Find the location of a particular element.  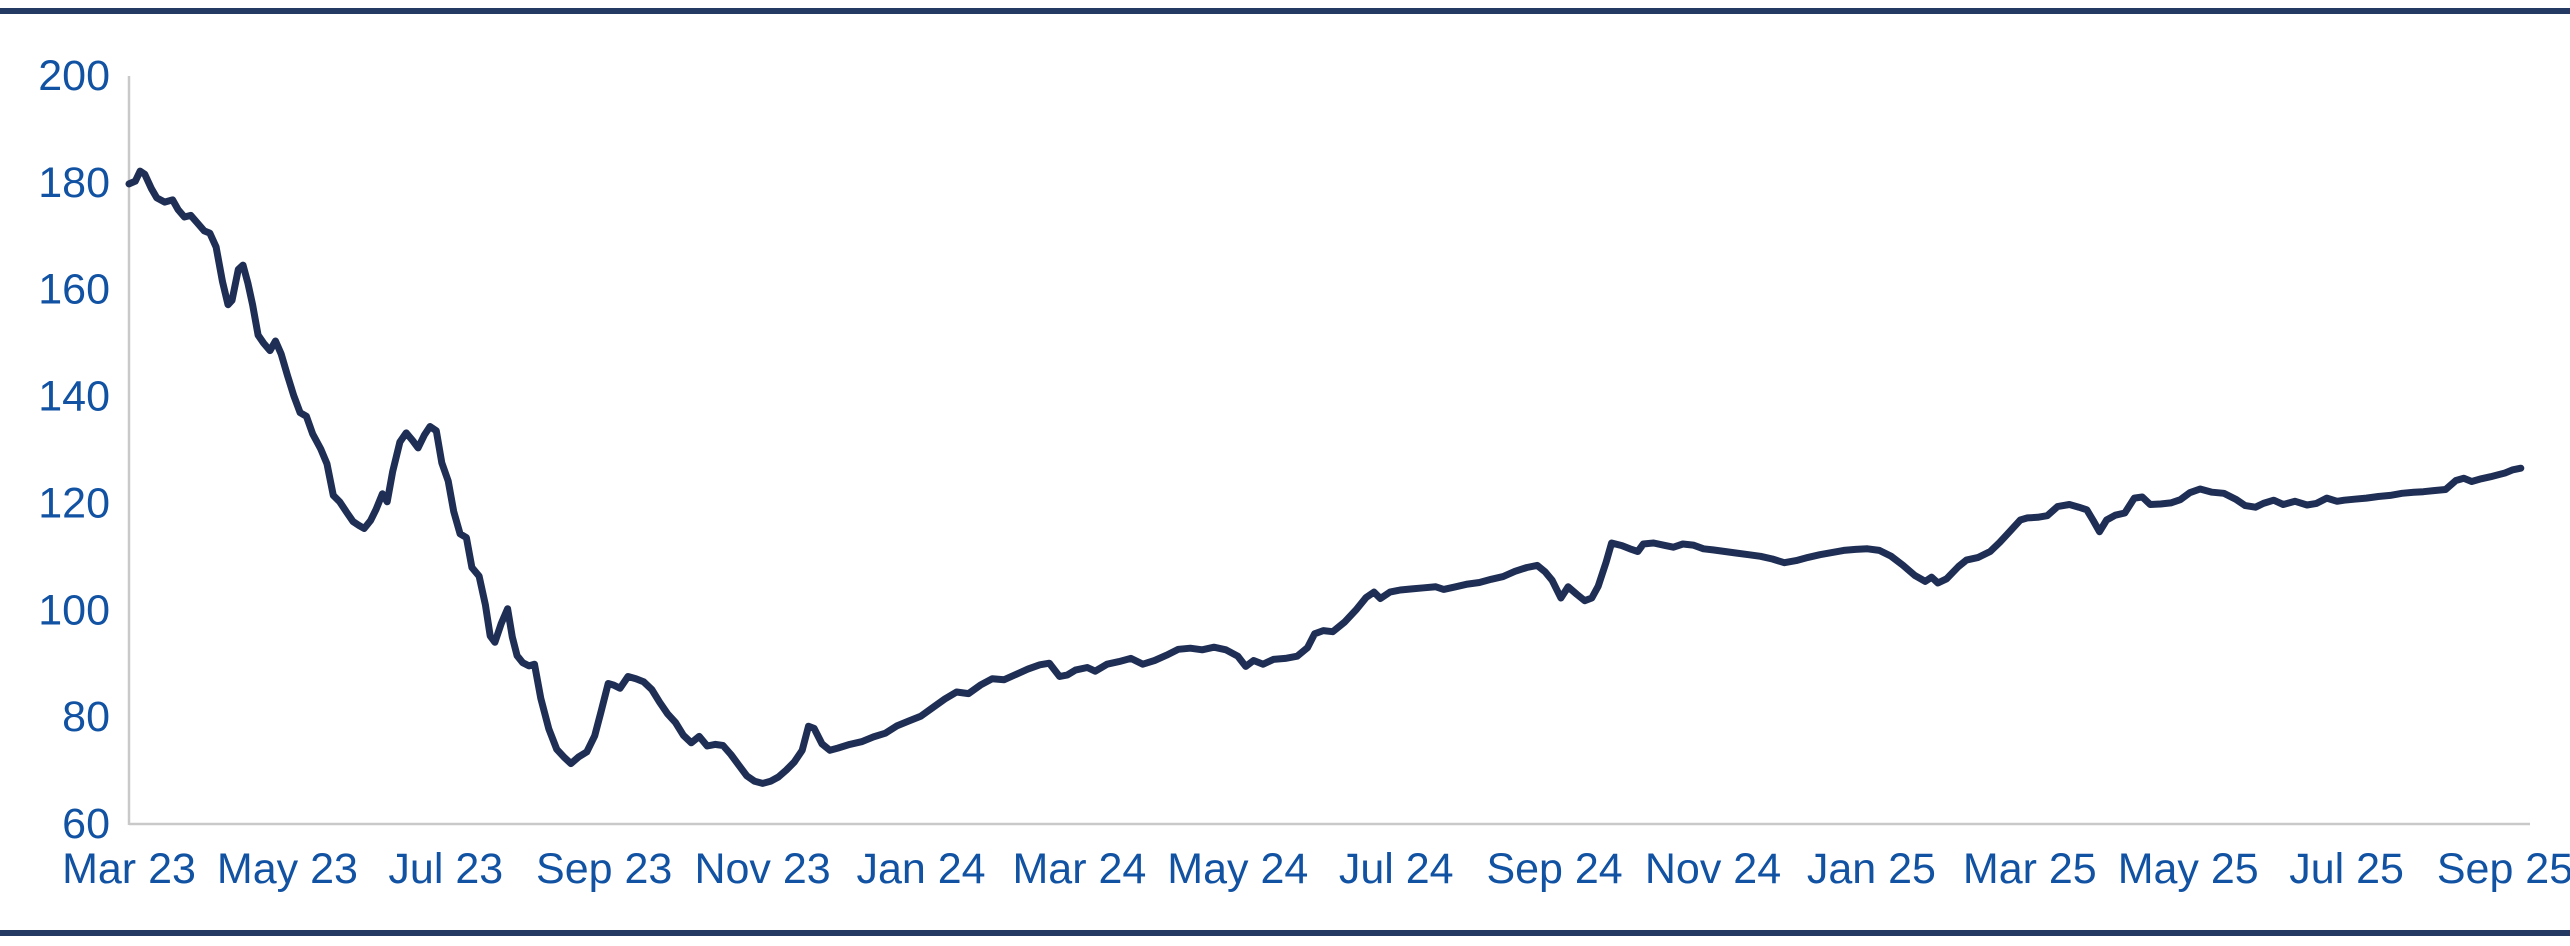

y-tick-label: 160 is located at coordinates (74, 290).